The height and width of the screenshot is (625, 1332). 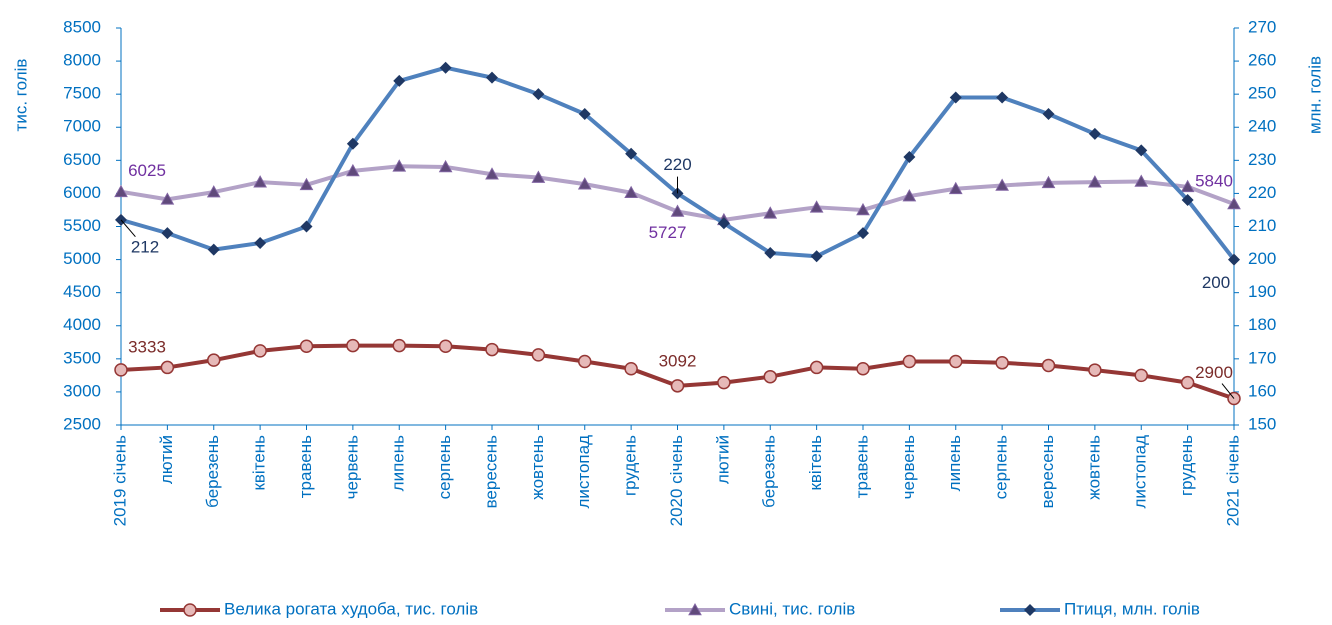 I want to click on legend-label: Свині, тис. голів, so click(x=792, y=608).